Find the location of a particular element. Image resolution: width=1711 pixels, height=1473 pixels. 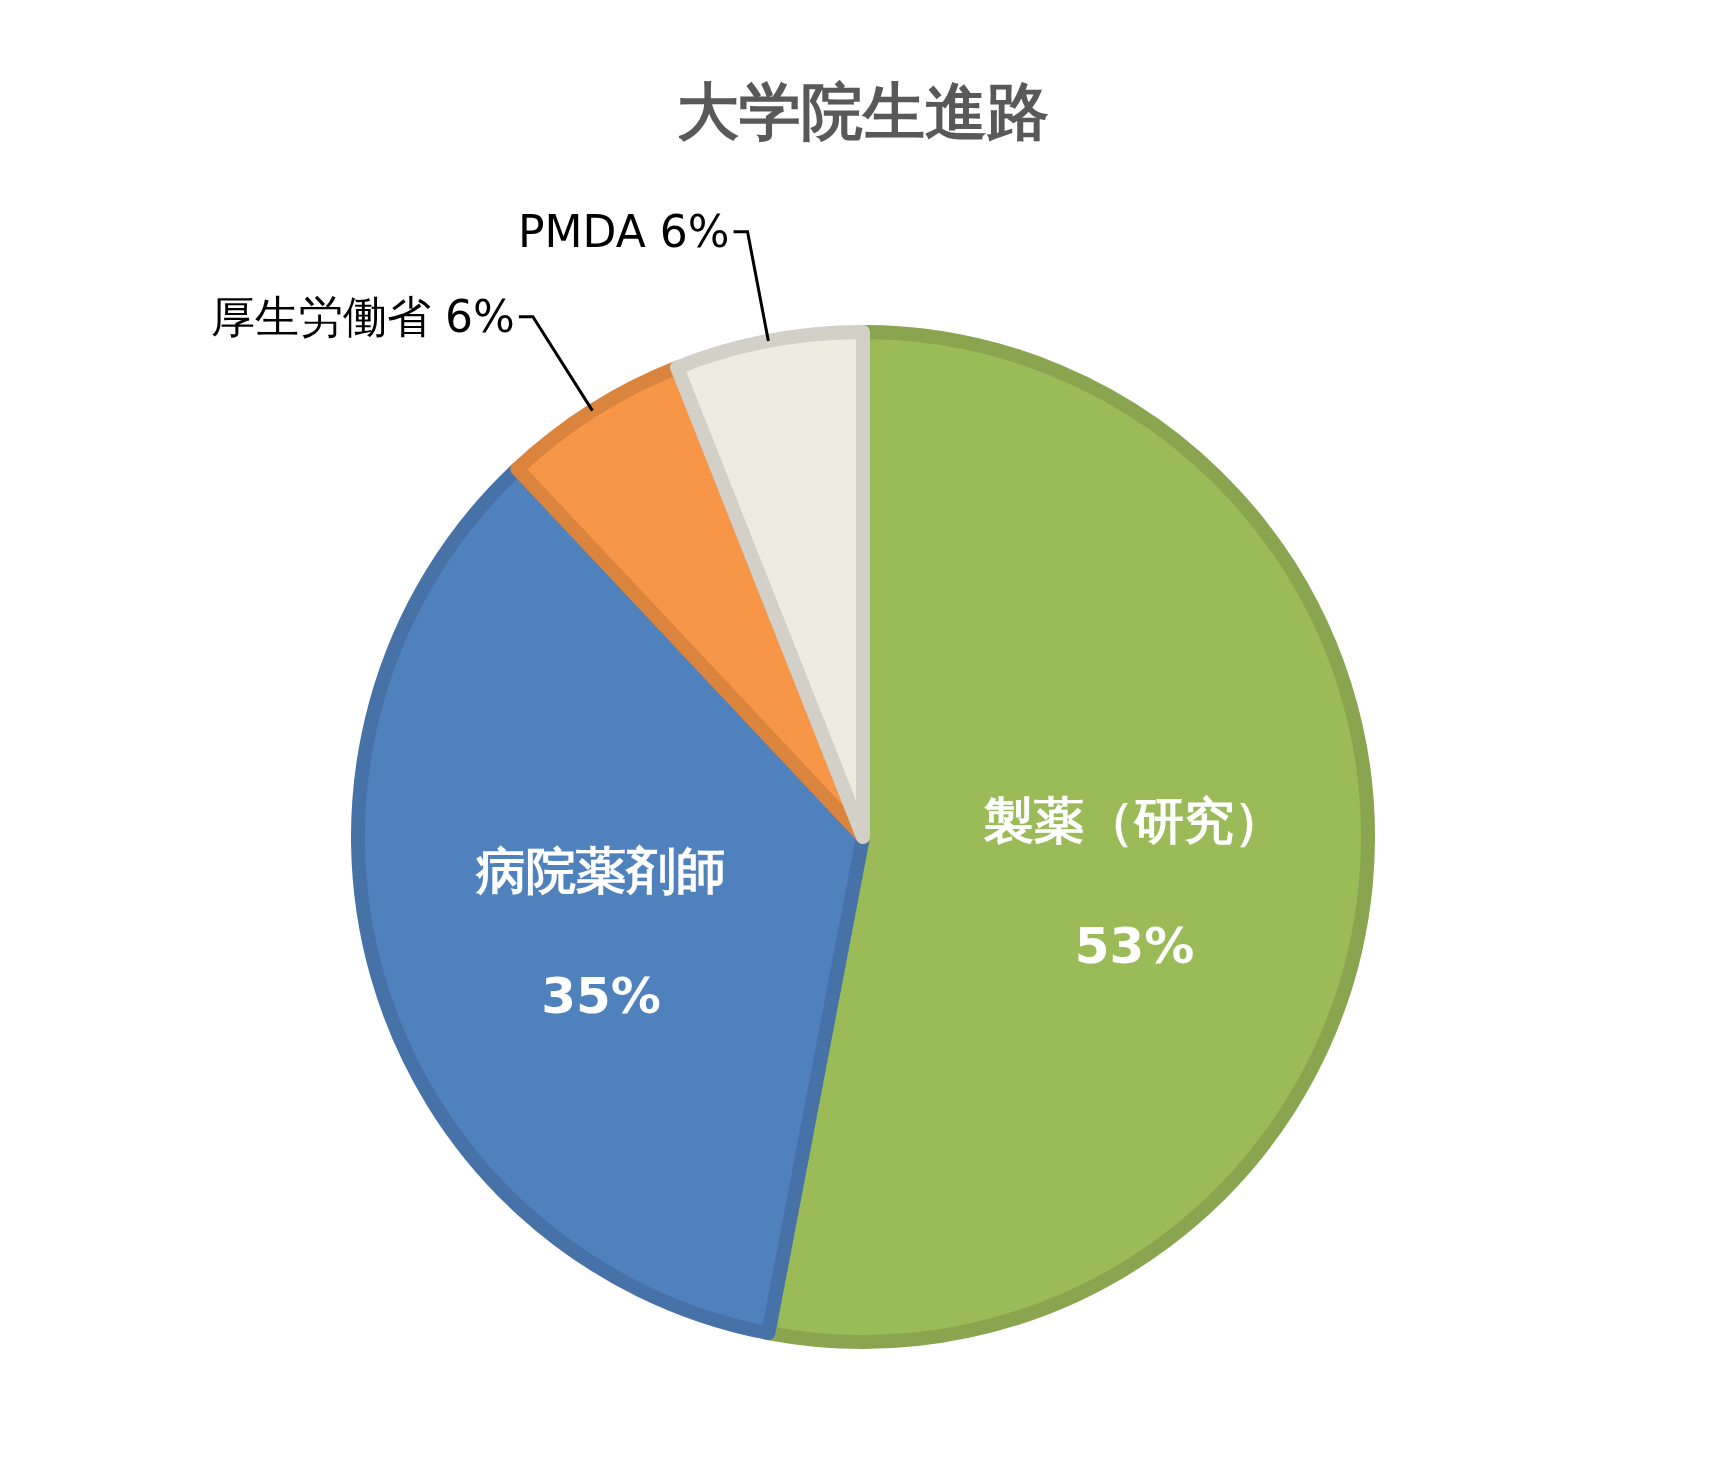

data-label: 35% is located at coordinates (601, 996).